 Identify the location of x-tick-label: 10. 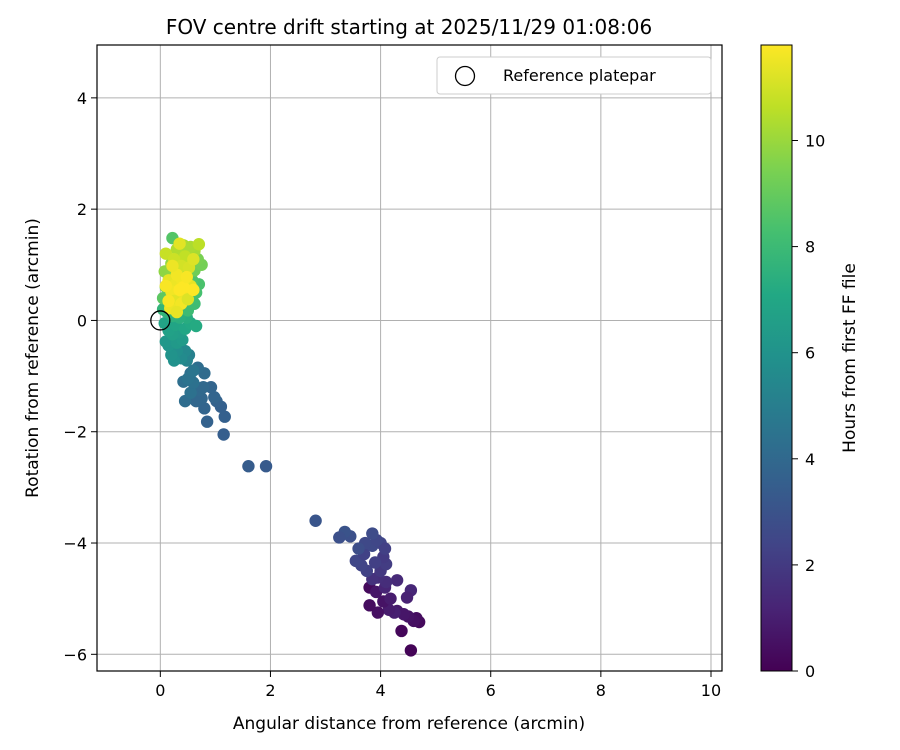
(711, 690).